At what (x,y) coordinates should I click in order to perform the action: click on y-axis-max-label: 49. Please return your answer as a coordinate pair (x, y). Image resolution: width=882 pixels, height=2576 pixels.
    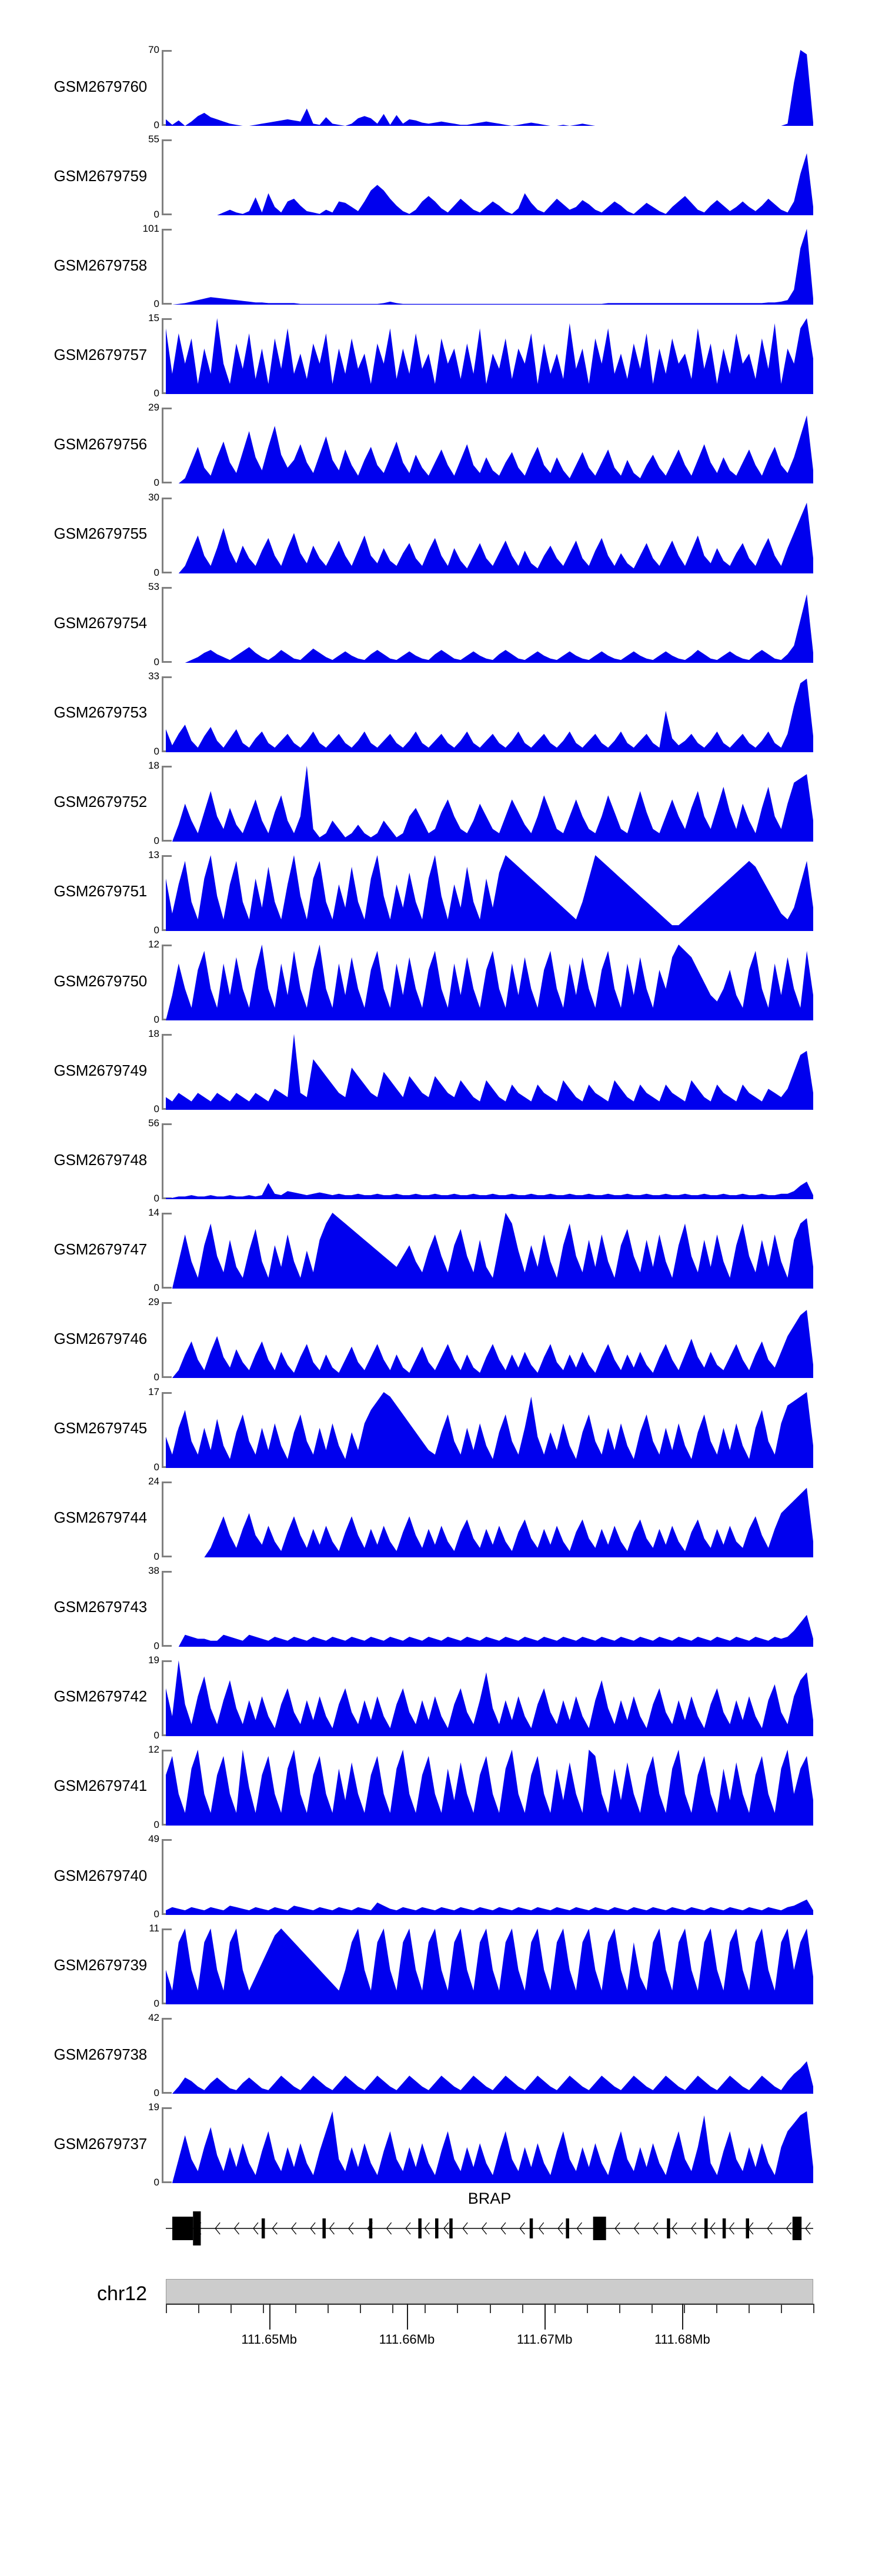
    Looking at the image, I should click on (153, 1838).